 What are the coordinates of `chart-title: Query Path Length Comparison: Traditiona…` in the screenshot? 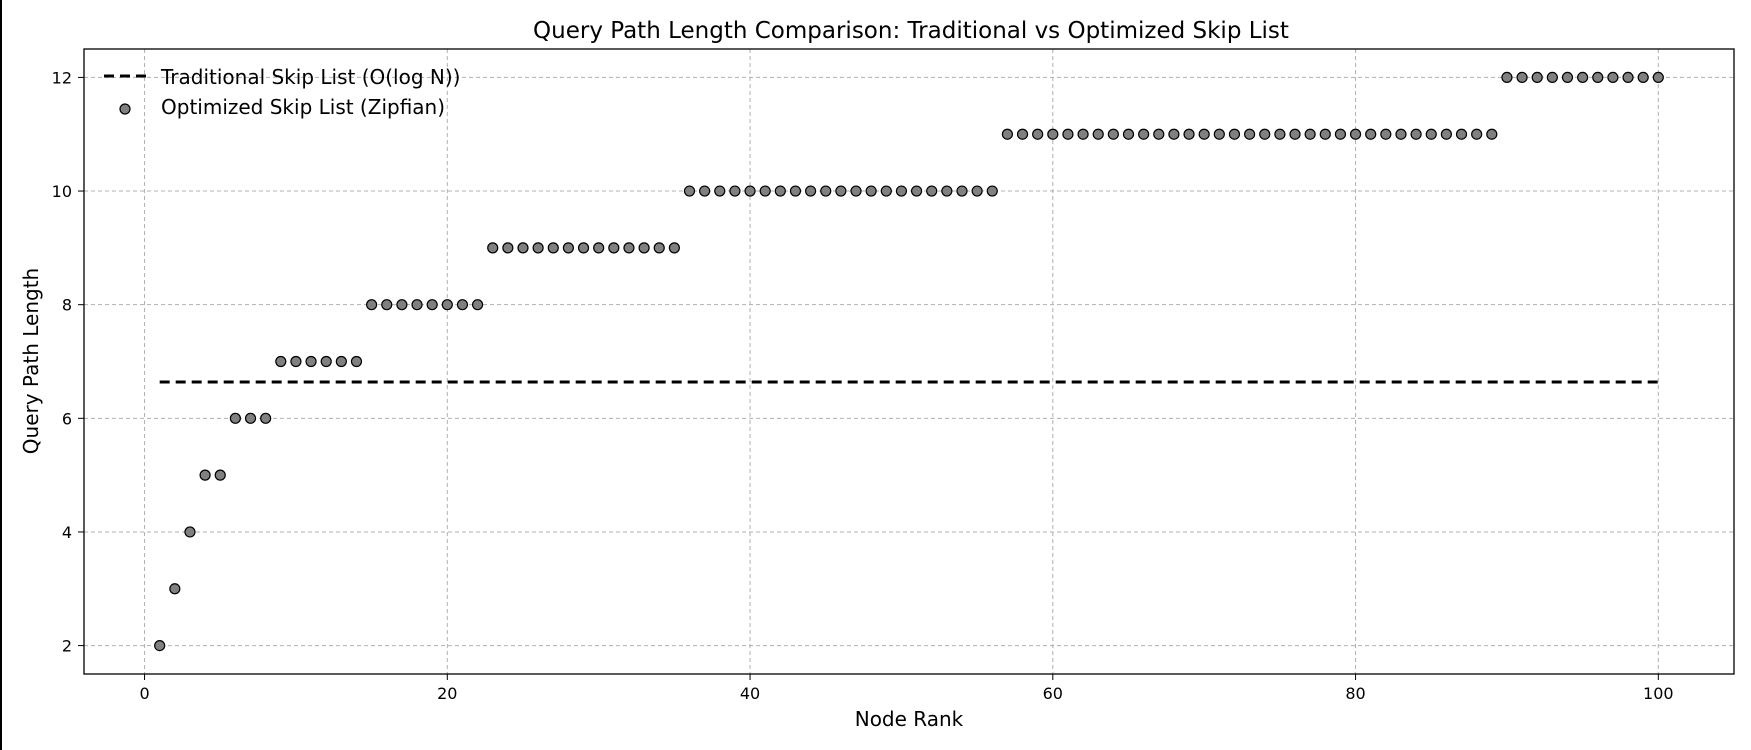 It's located at (911, 31).